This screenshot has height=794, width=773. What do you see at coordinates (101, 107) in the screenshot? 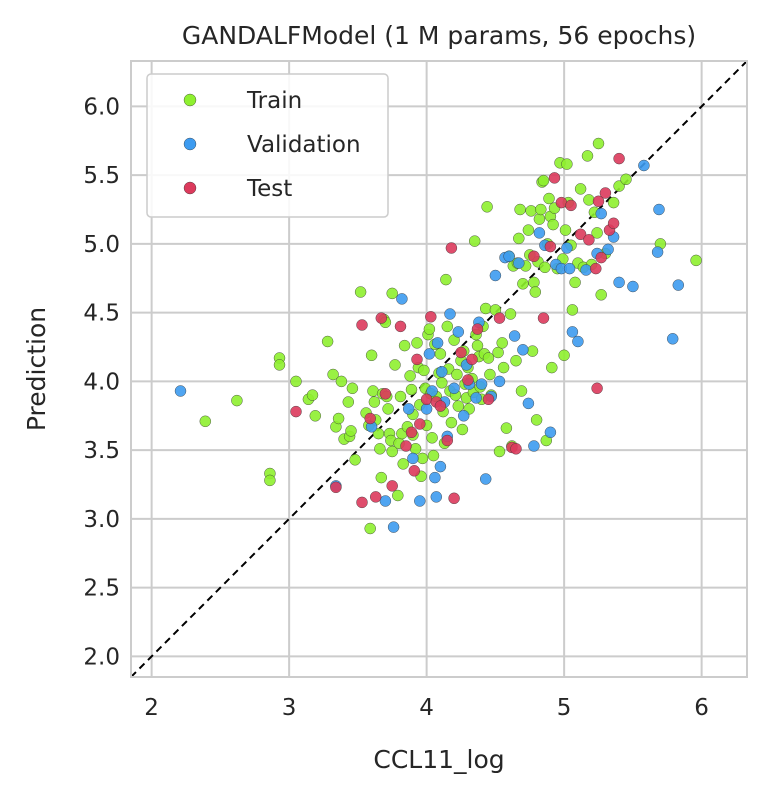
I see `y-tick-label: 6.0` at bounding box center [101, 107].